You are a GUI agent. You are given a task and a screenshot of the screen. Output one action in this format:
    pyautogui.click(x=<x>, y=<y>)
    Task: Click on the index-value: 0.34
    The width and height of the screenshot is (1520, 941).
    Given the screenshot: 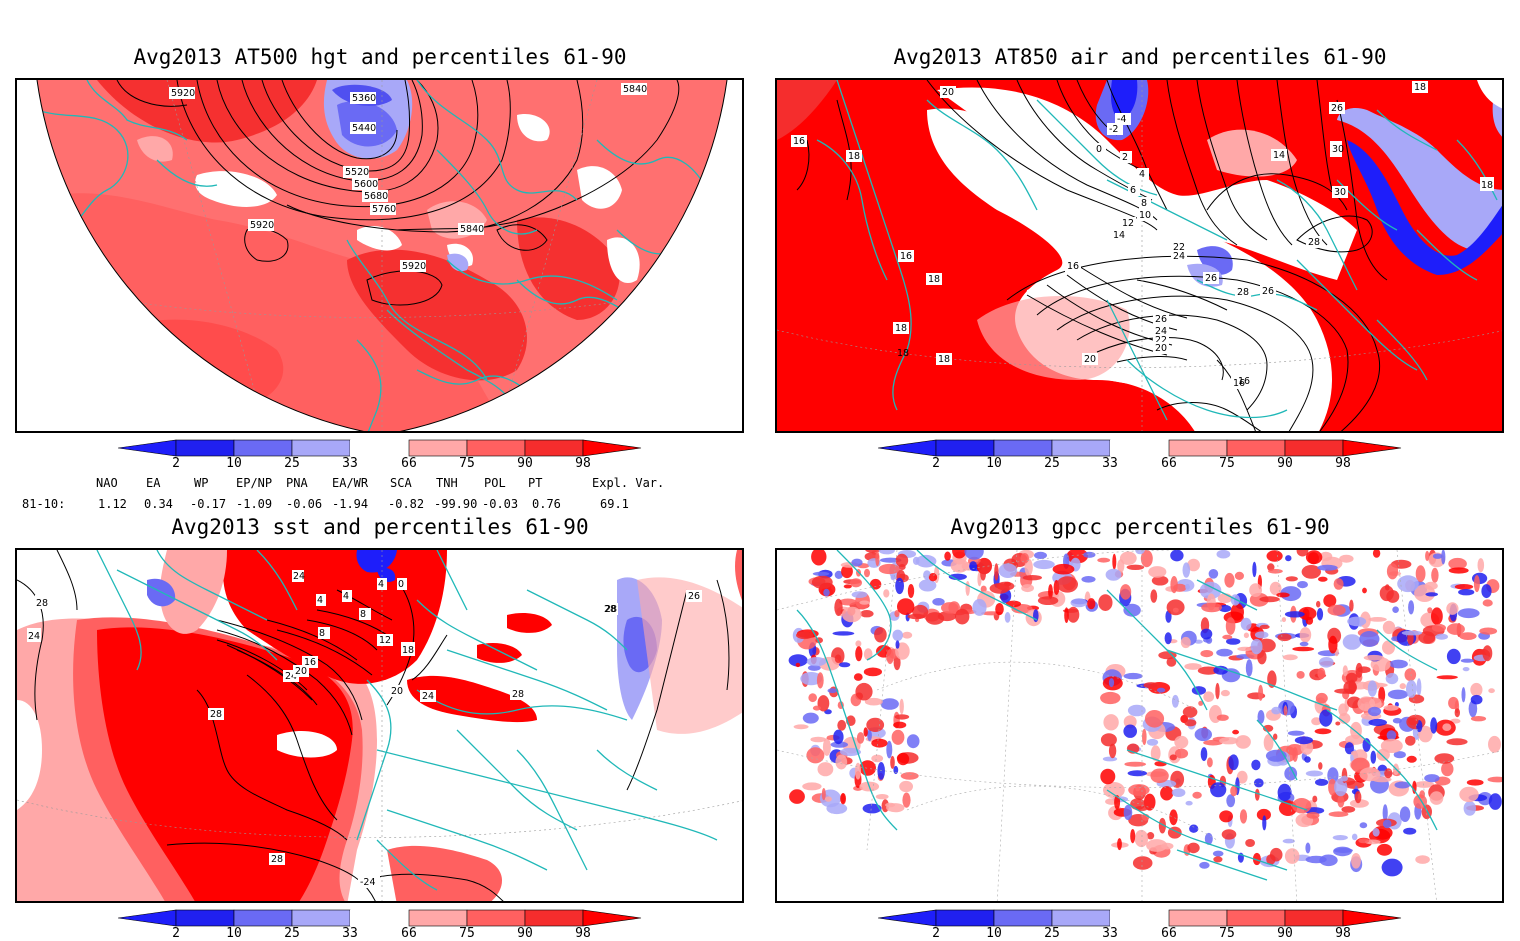 What is the action you would take?
    pyautogui.click(x=158, y=504)
    